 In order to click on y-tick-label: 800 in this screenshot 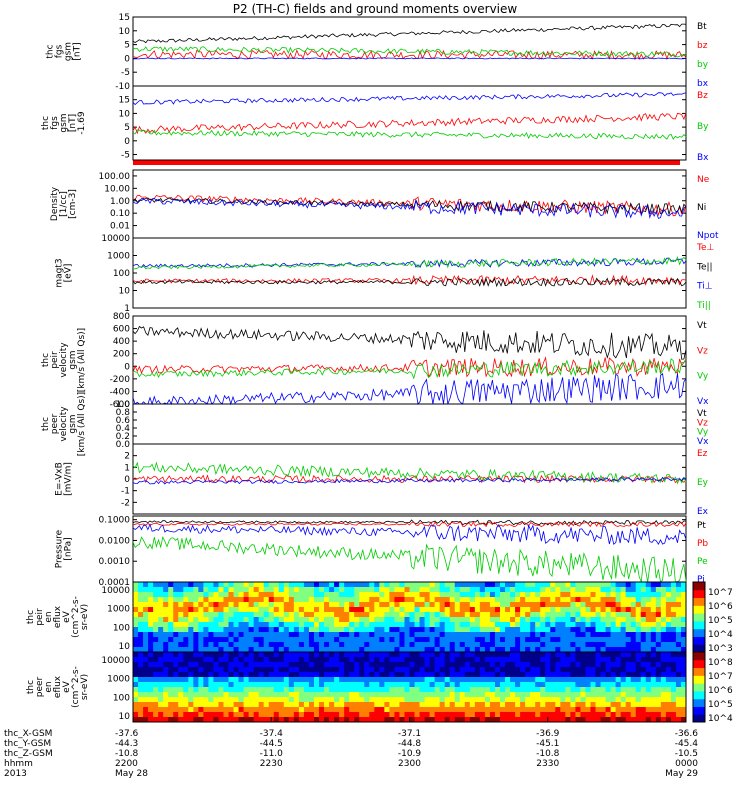, I will do `click(121, 317)`.